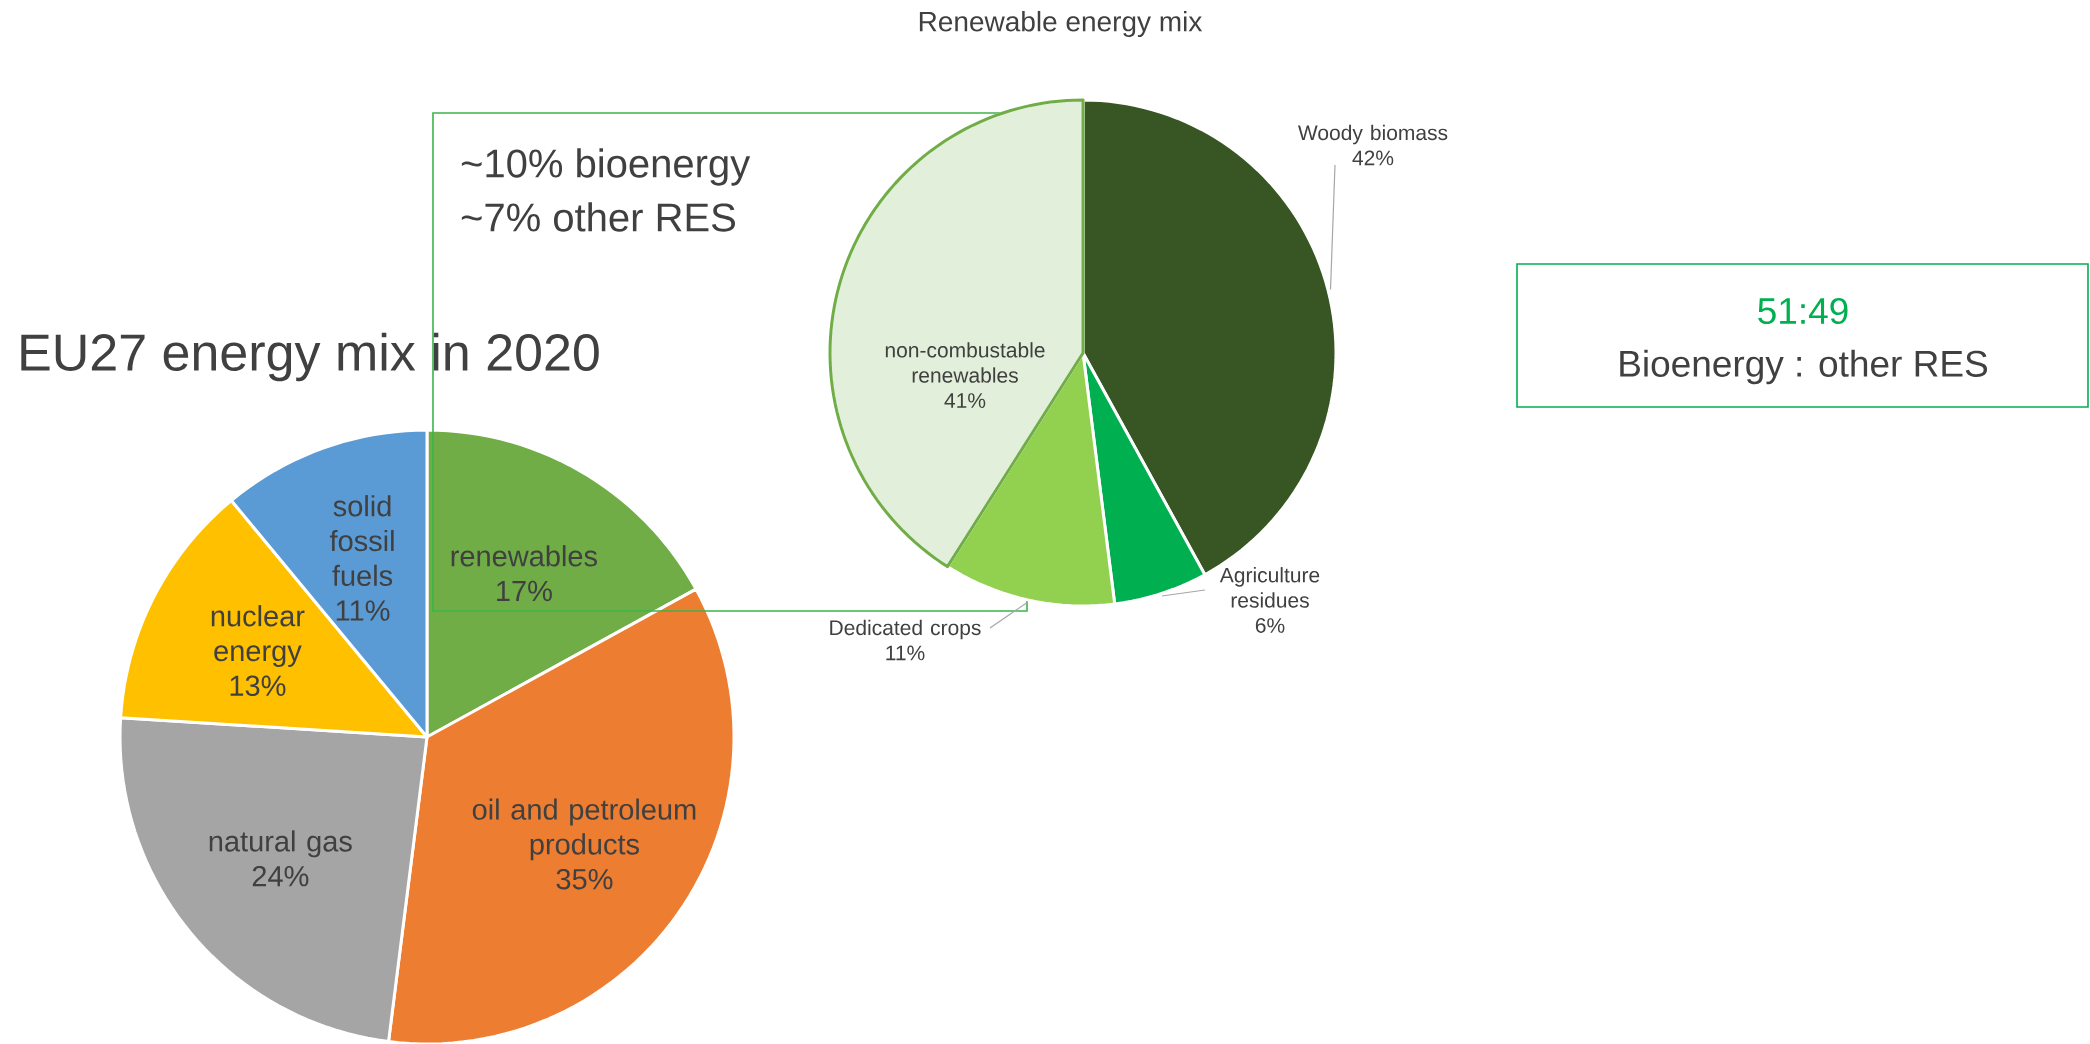 The height and width of the screenshot is (1044, 2090). I want to click on slice-label: renewables, so click(524, 556).